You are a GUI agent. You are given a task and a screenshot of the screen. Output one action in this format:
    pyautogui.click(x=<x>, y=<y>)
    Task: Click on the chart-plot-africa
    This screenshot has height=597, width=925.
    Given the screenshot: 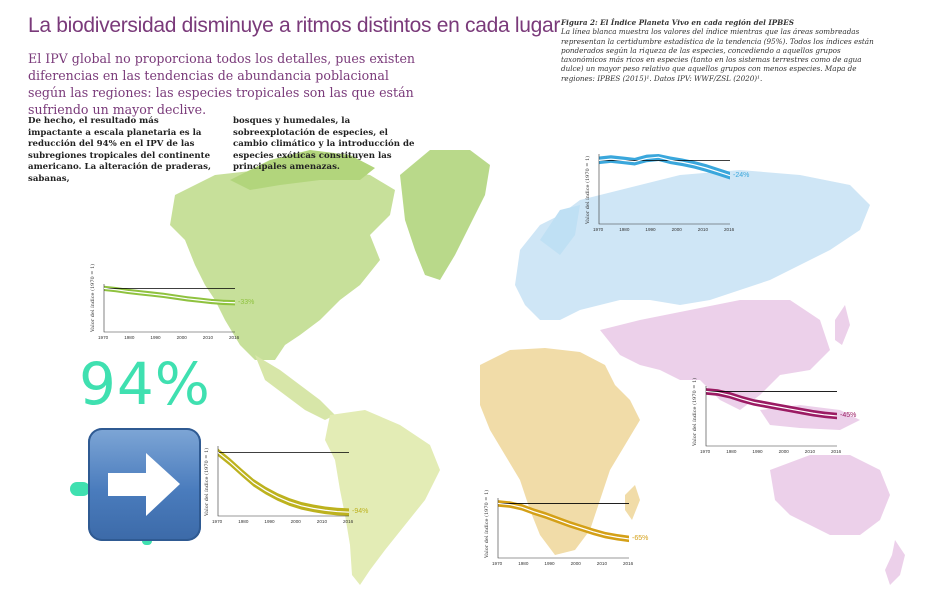 What is the action you would take?
    pyautogui.click(x=563, y=528)
    